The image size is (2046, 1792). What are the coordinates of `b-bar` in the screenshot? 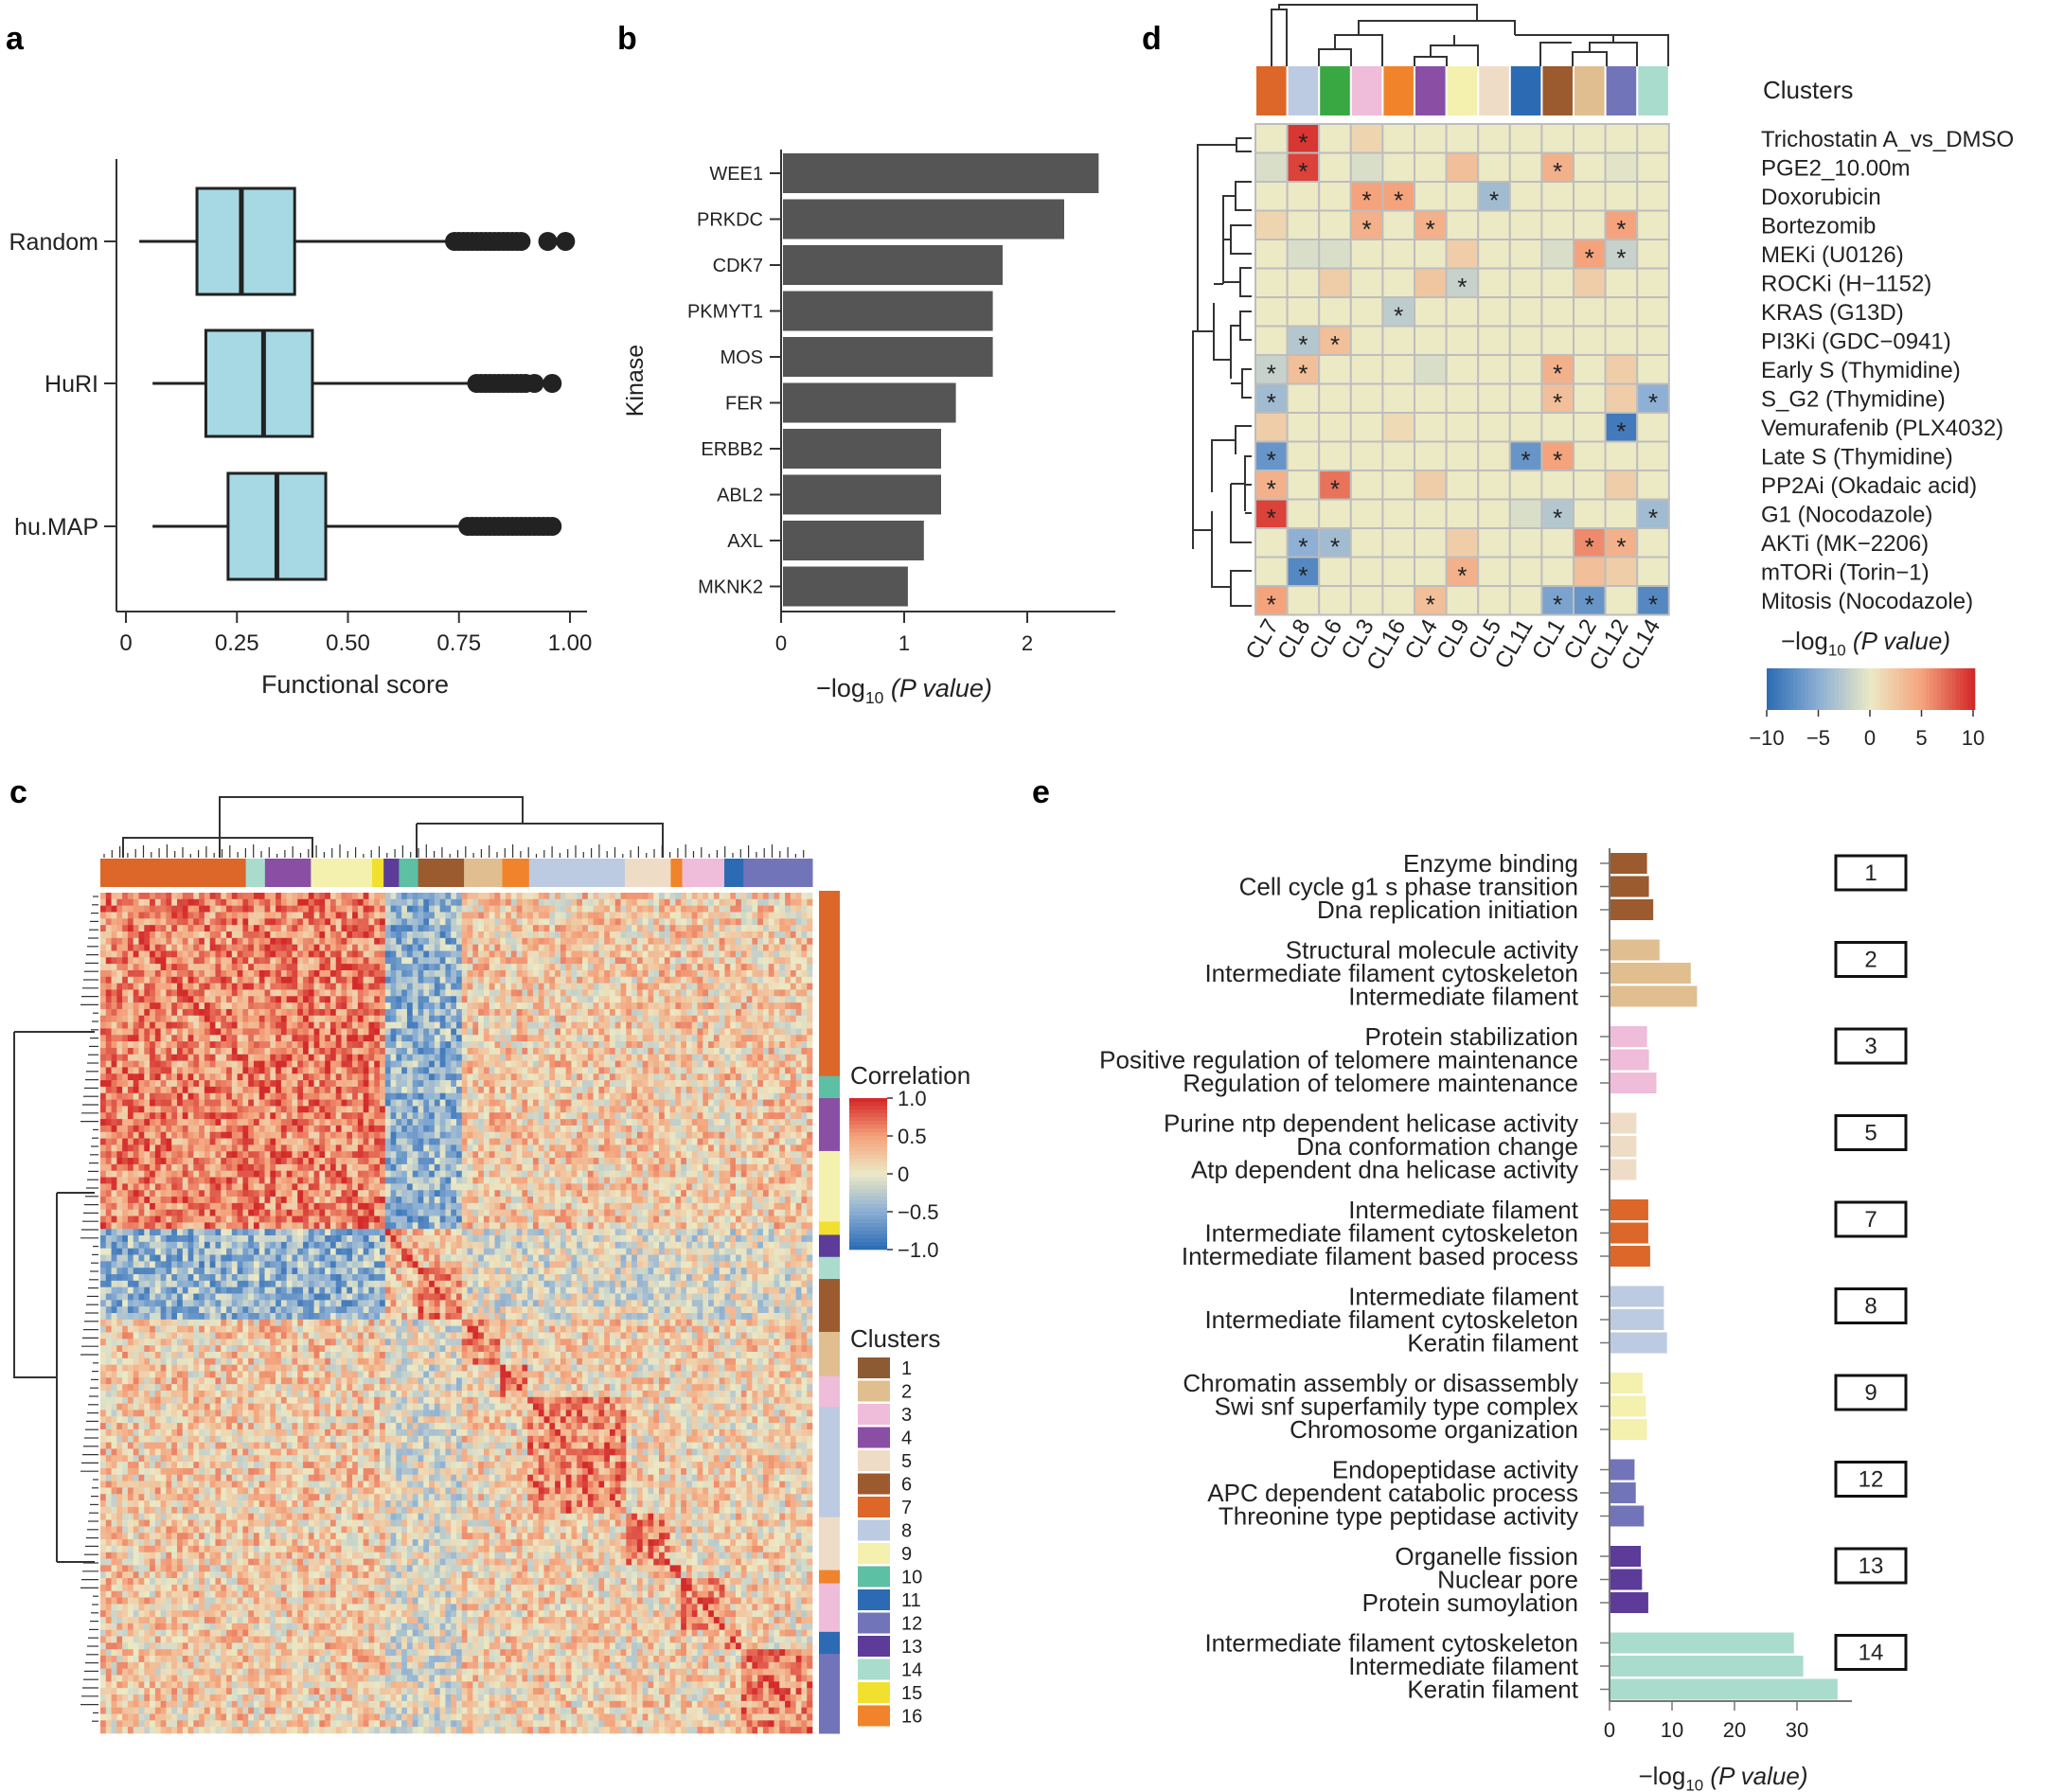 It's located at (893, 265).